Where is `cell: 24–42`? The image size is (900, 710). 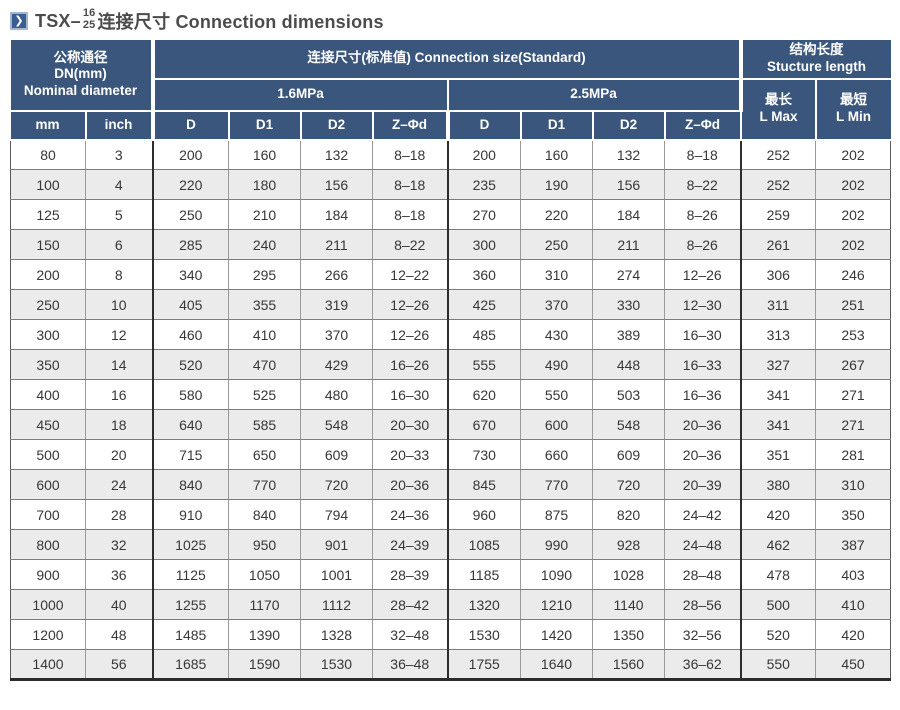
cell: 24–42 is located at coordinates (702, 515).